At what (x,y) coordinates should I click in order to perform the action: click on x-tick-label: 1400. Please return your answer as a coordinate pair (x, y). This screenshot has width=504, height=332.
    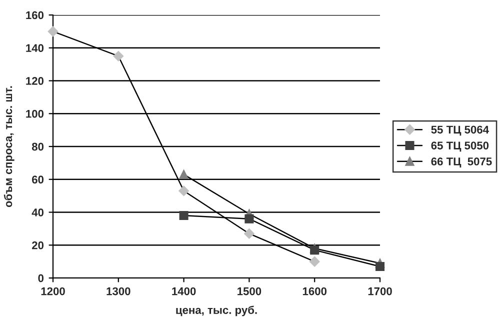
    Looking at the image, I should click on (184, 291).